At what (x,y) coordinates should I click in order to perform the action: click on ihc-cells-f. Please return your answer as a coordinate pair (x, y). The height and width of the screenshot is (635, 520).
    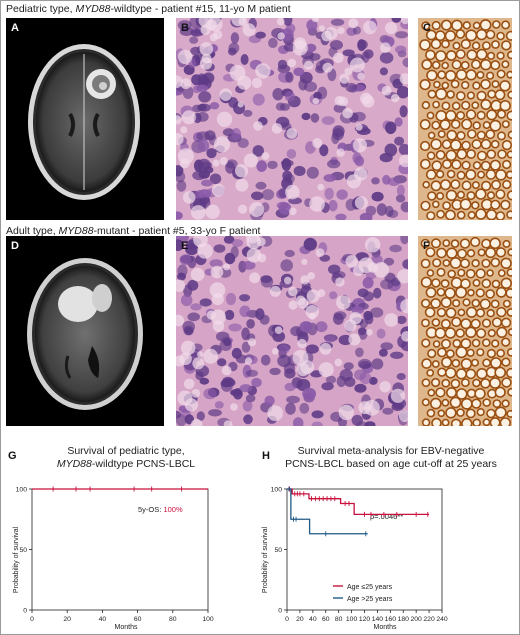
    Looking at the image, I should click on (465, 331).